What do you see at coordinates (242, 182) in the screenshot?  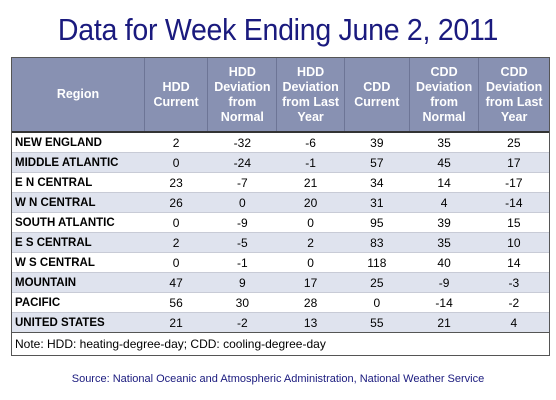 I see `value-cell: -7` at bounding box center [242, 182].